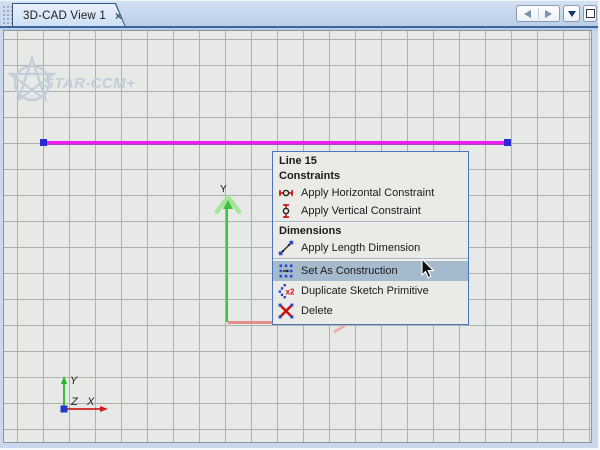  I want to click on tab-3d-cad-view: 3D-CAD View 1 ×, so click(69, 15).